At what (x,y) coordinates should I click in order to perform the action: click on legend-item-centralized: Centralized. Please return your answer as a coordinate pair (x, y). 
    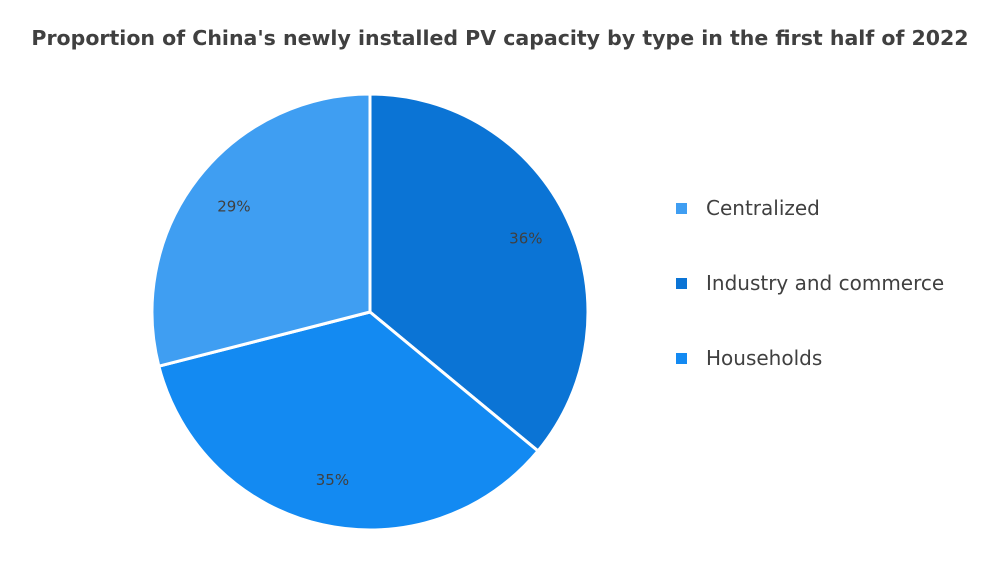
    Looking at the image, I should click on (748, 208).